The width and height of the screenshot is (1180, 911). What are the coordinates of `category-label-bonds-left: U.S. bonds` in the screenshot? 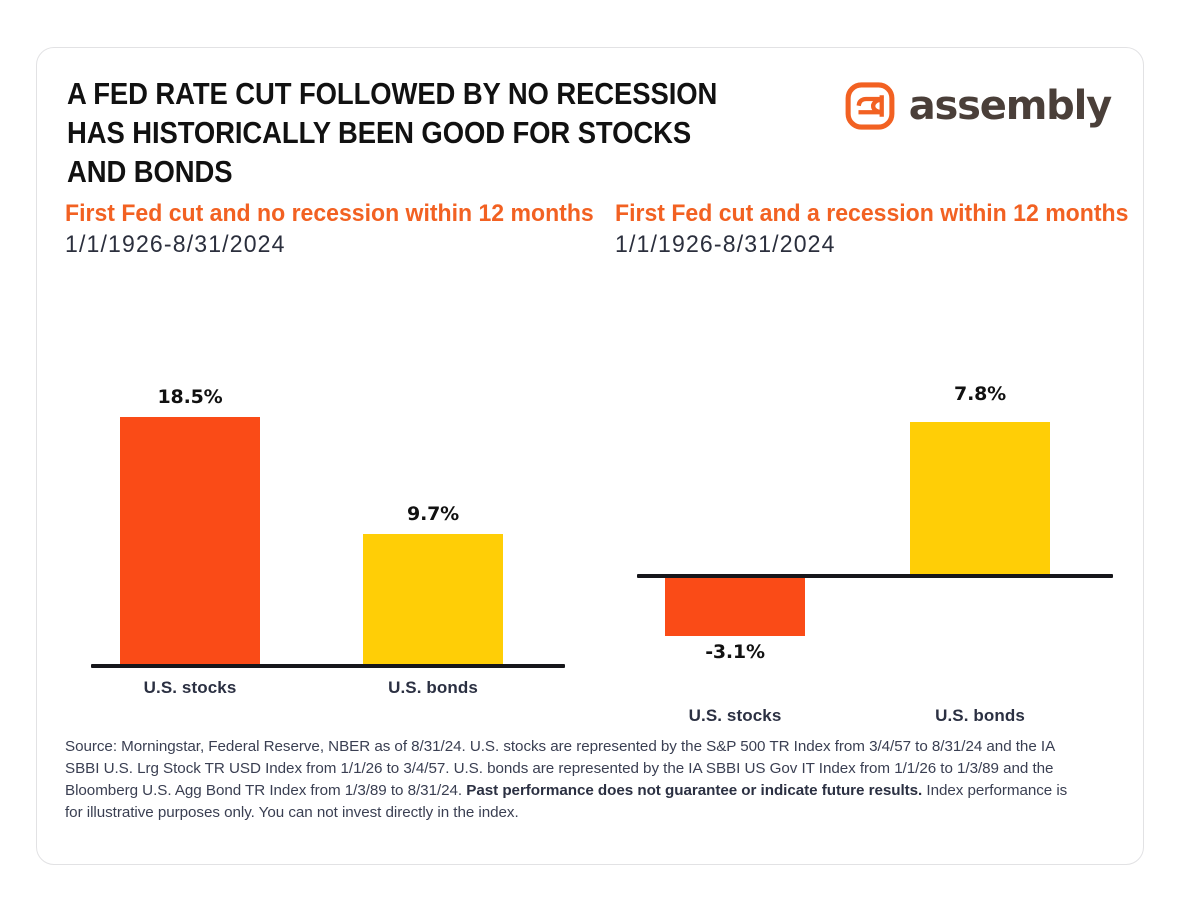 It's located at (433, 687).